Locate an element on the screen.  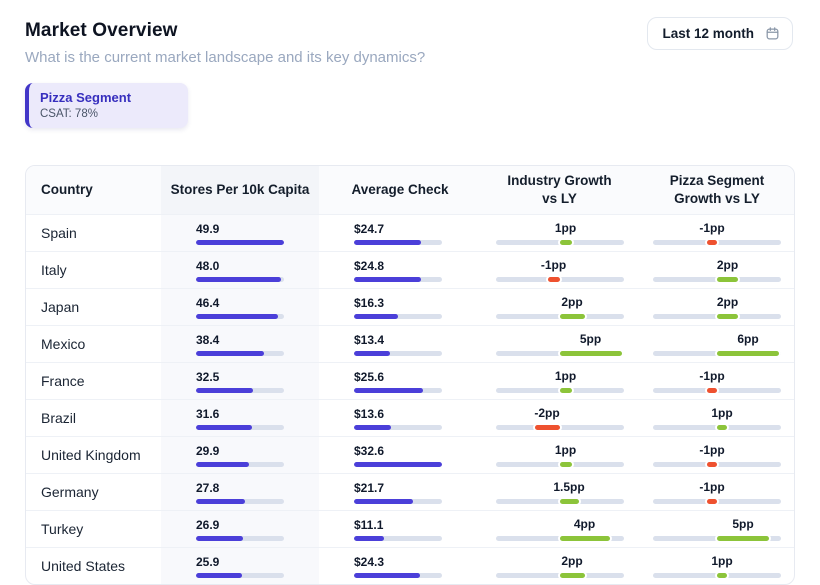
bar-value-label: $32.6 is located at coordinates (369, 450).